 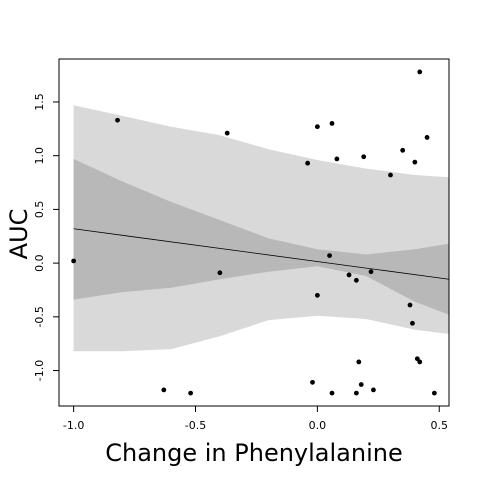 I want to click on y-axis-title: AUC, so click(x=19, y=234).